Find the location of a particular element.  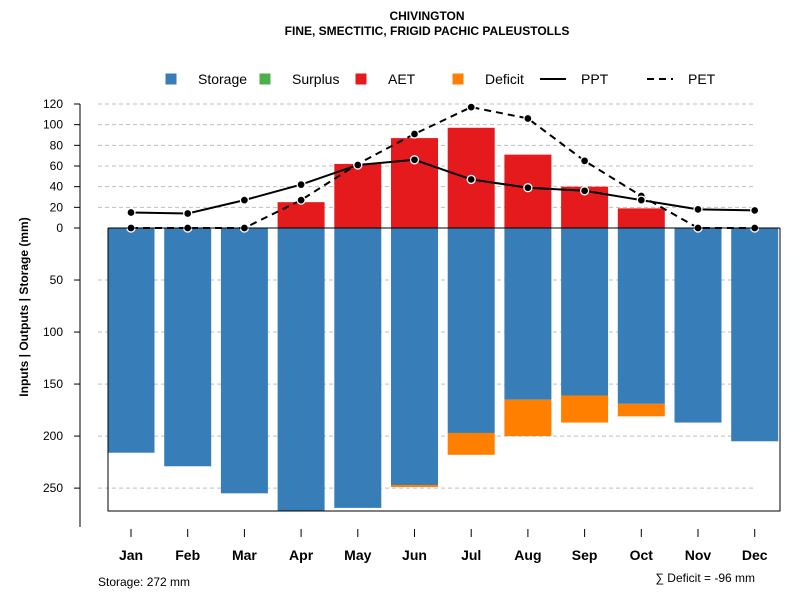

x-tick-label-apr: Apr is located at coordinates (301, 555).